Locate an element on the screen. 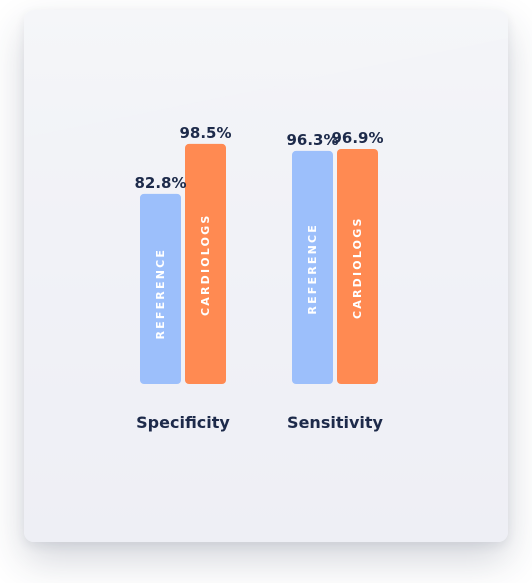 This screenshot has width=532, height=583. value-label: 82.8% is located at coordinates (160, 183).